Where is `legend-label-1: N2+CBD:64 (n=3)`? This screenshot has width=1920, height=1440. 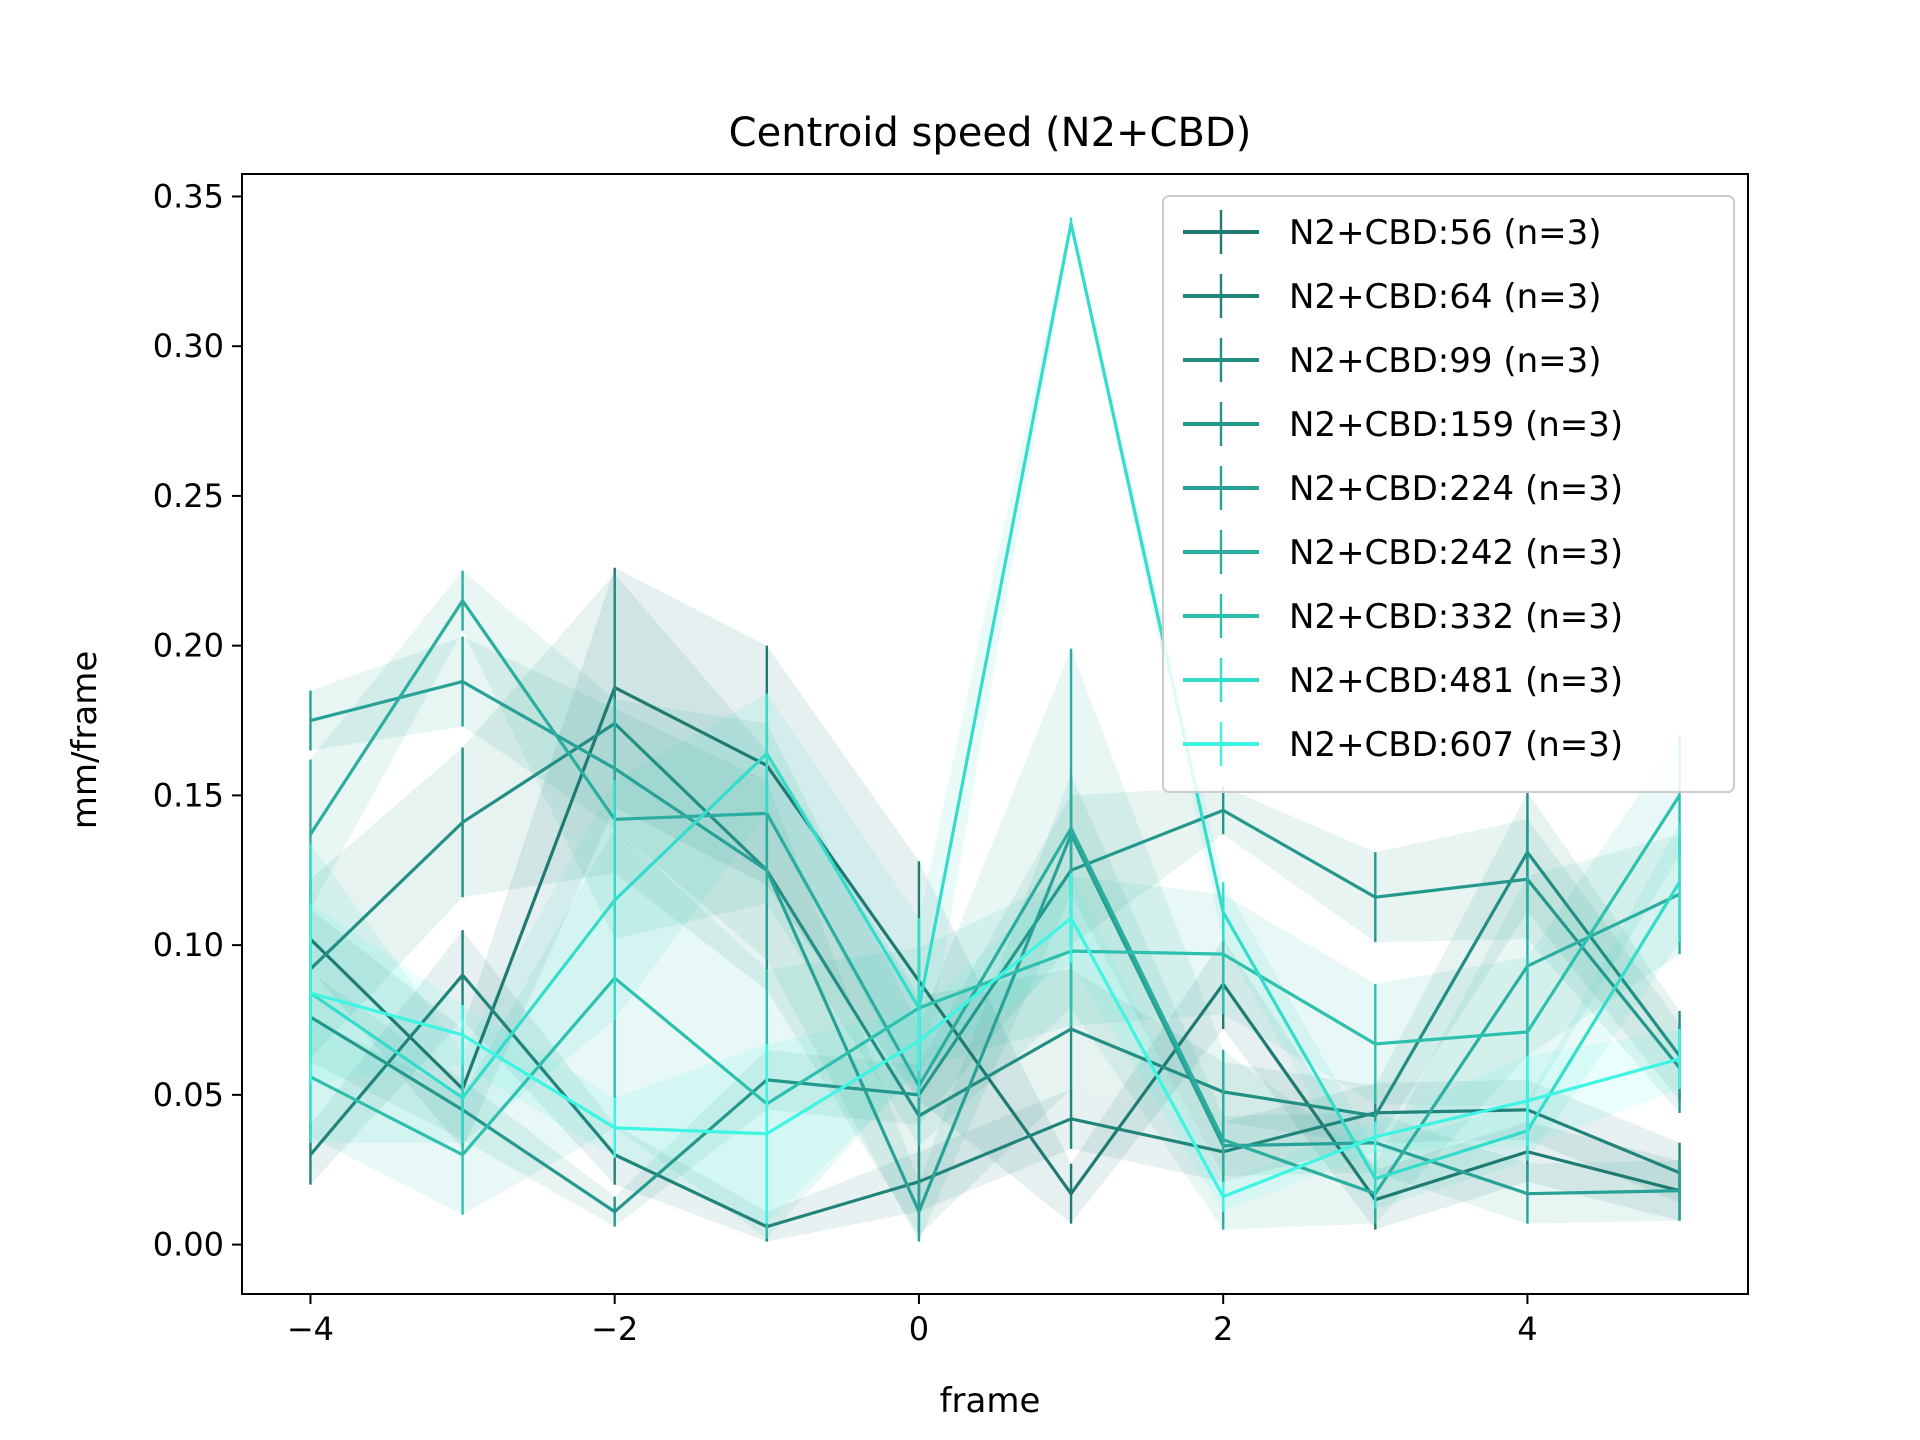 legend-label-1: N2+CBD:64 (n=3) is located at coordinates (1445, 297).